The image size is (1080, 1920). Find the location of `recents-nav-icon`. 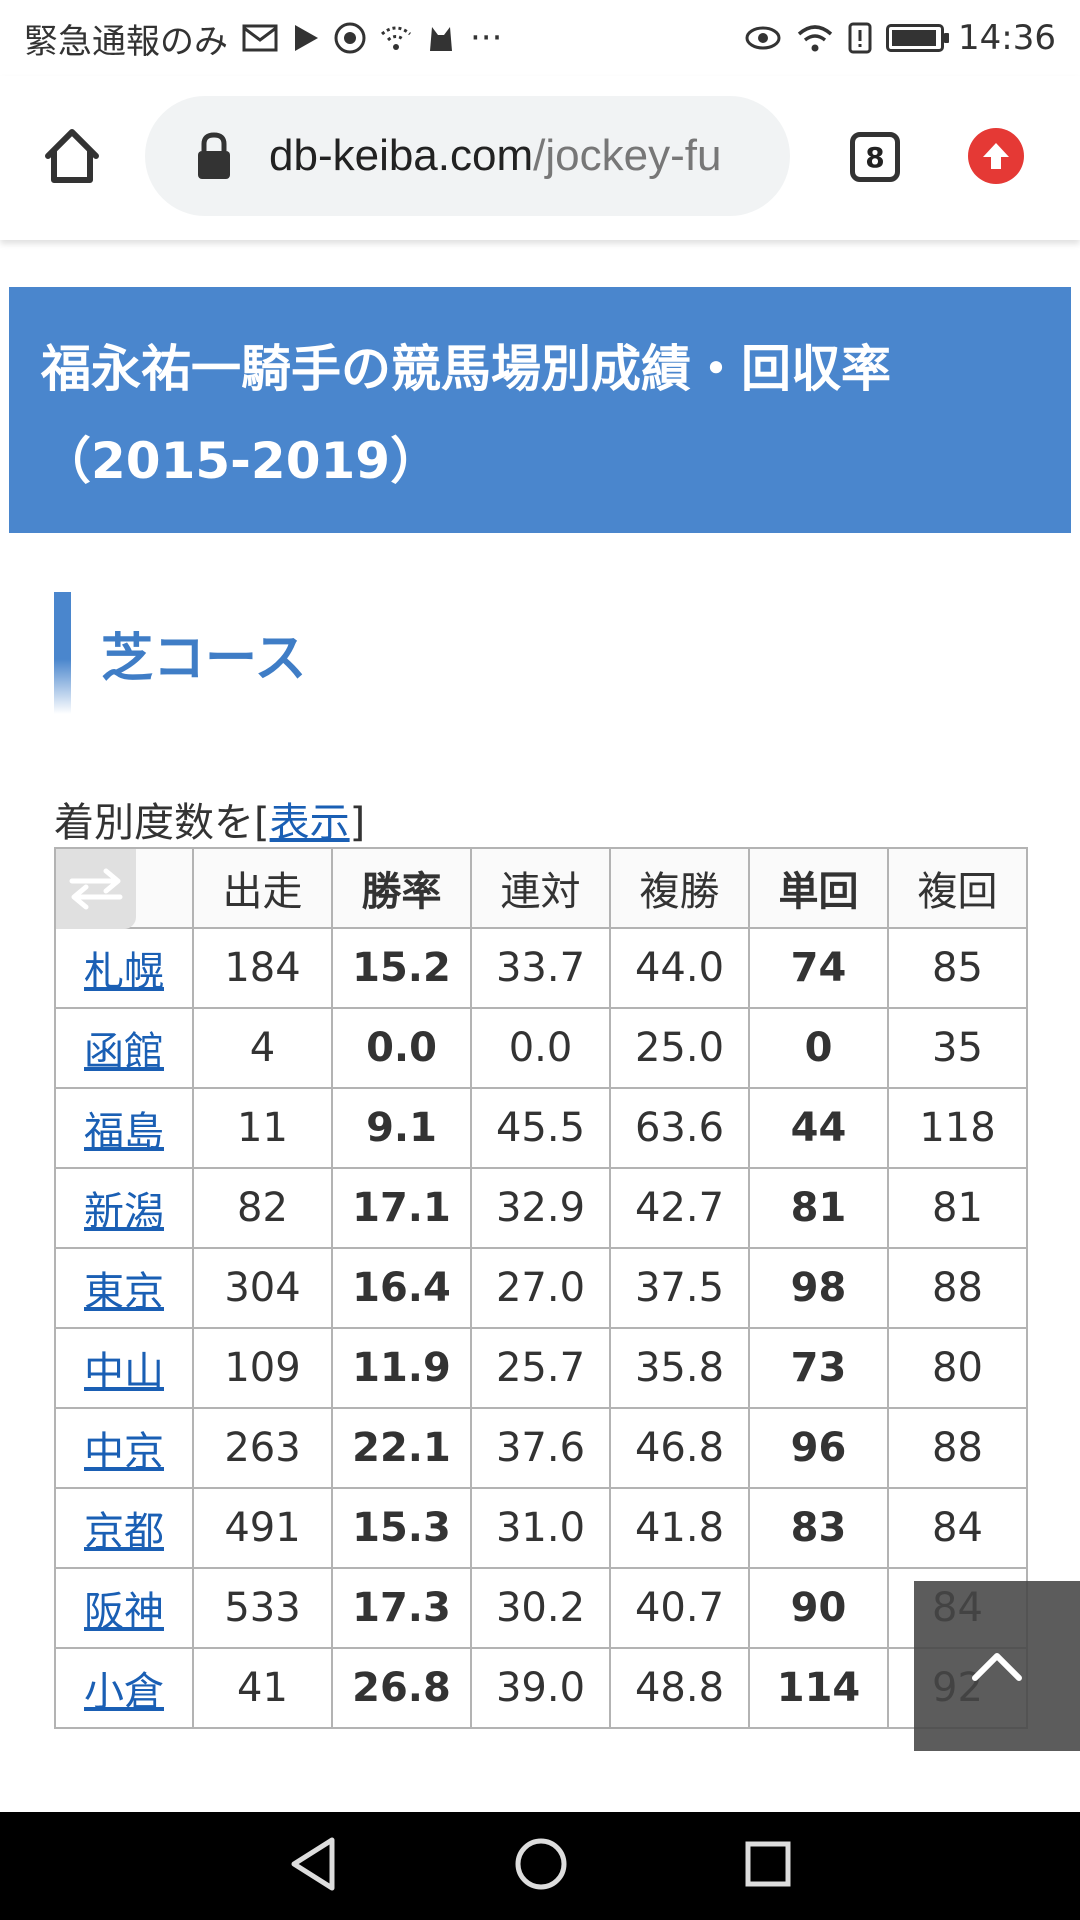

recents-nav-icon is located at coordinates (768, 1866).